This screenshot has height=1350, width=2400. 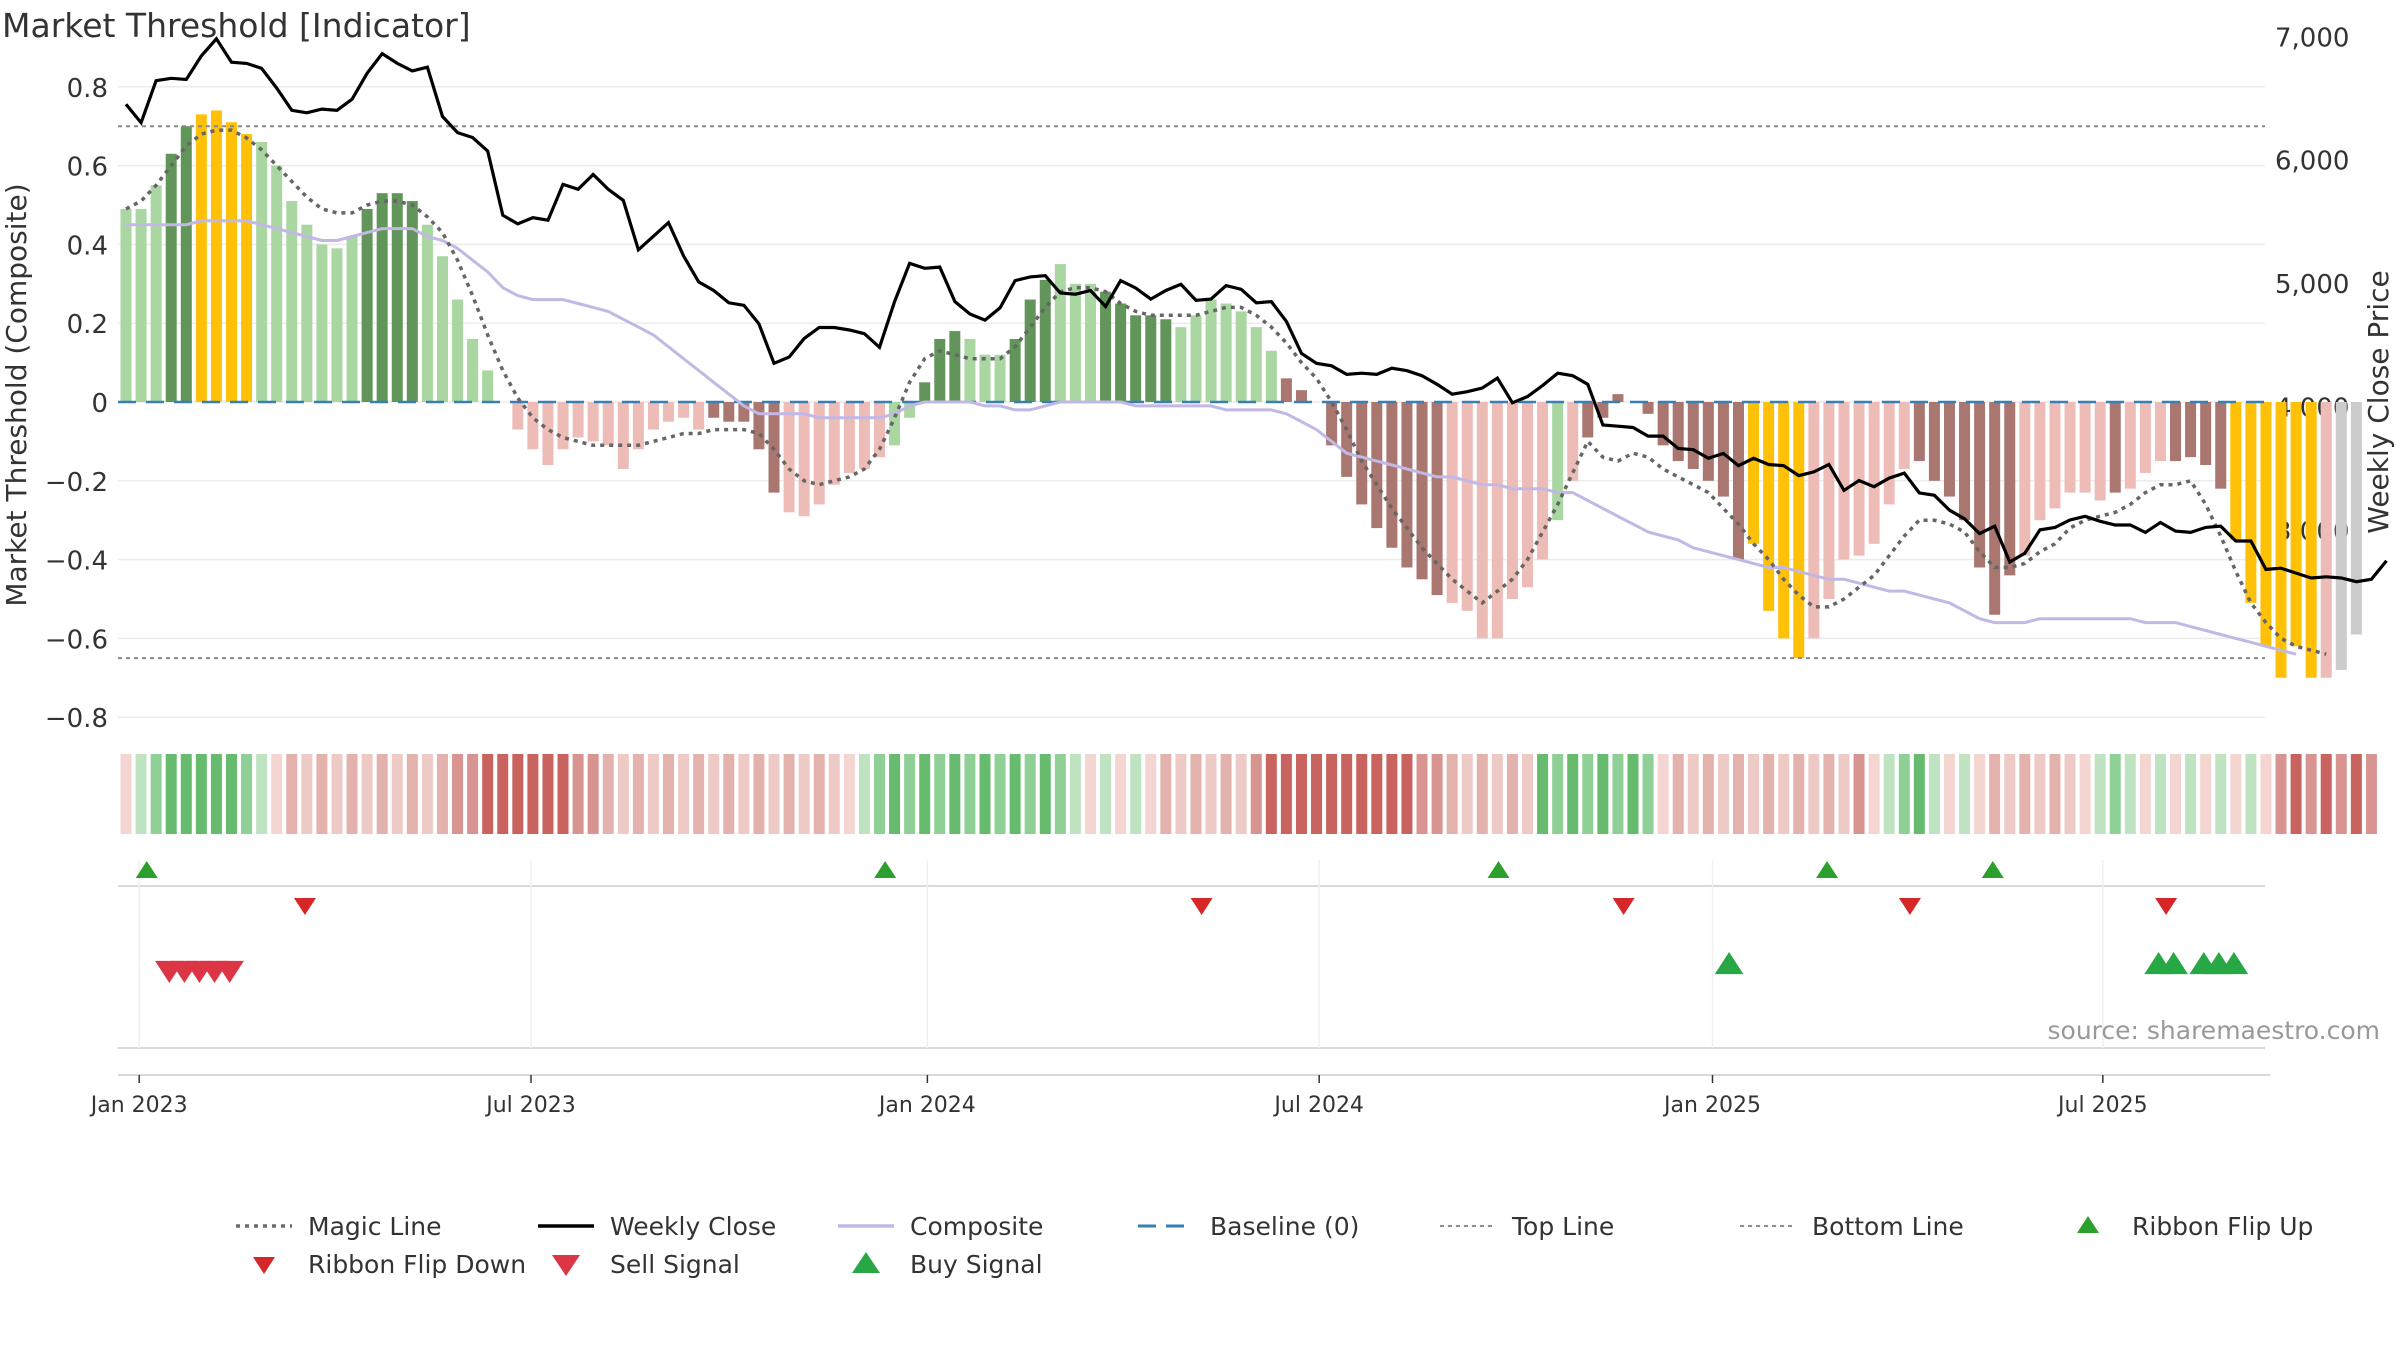 I want to click on y-tick-label: 0, so click(x=99, y=404).